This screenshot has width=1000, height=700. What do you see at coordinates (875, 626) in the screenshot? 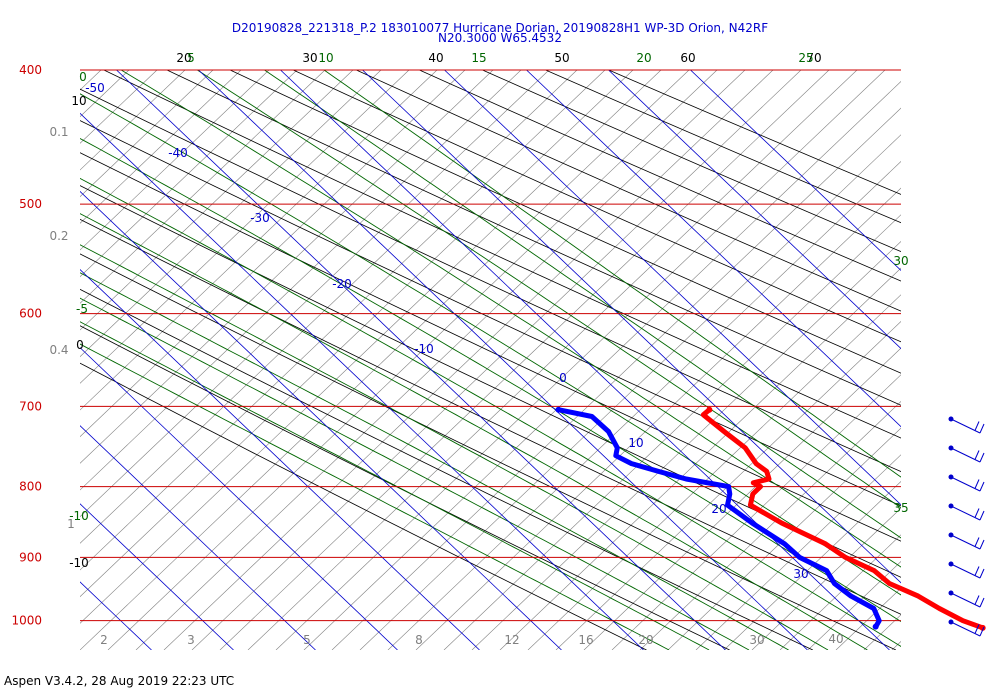
I see `dewpoint-trace-point` at bounding box center [875, 626].